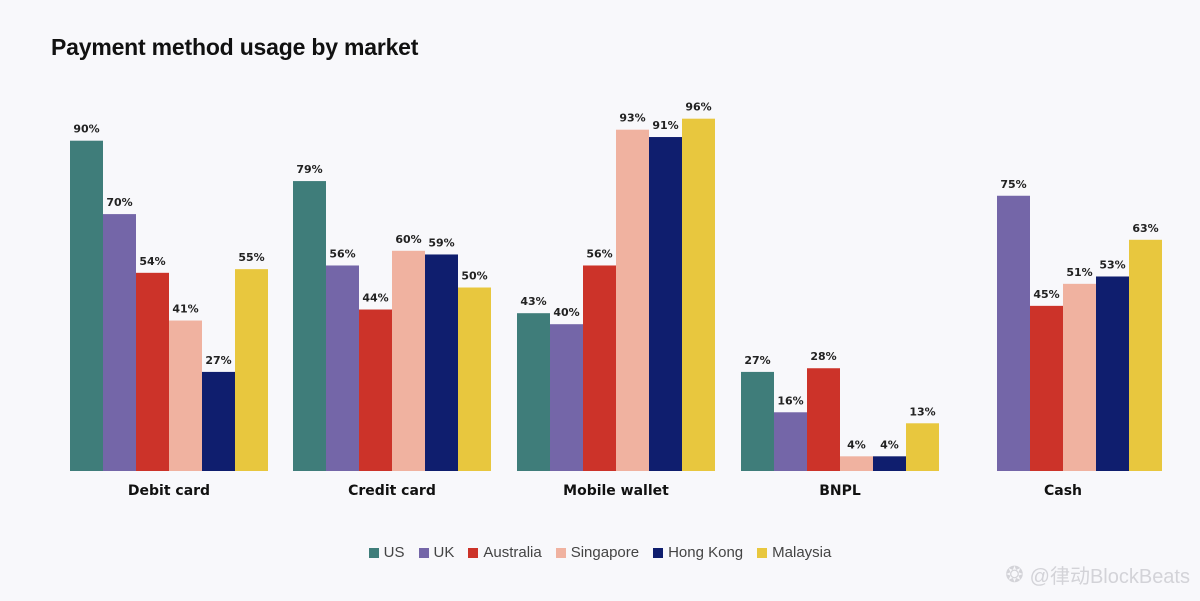 This screenshot has width=1200, height=601. Describe the element at coordinates (1046, 294) in the screenshot. I see `data-label-cash-australia: 45%` at that location.